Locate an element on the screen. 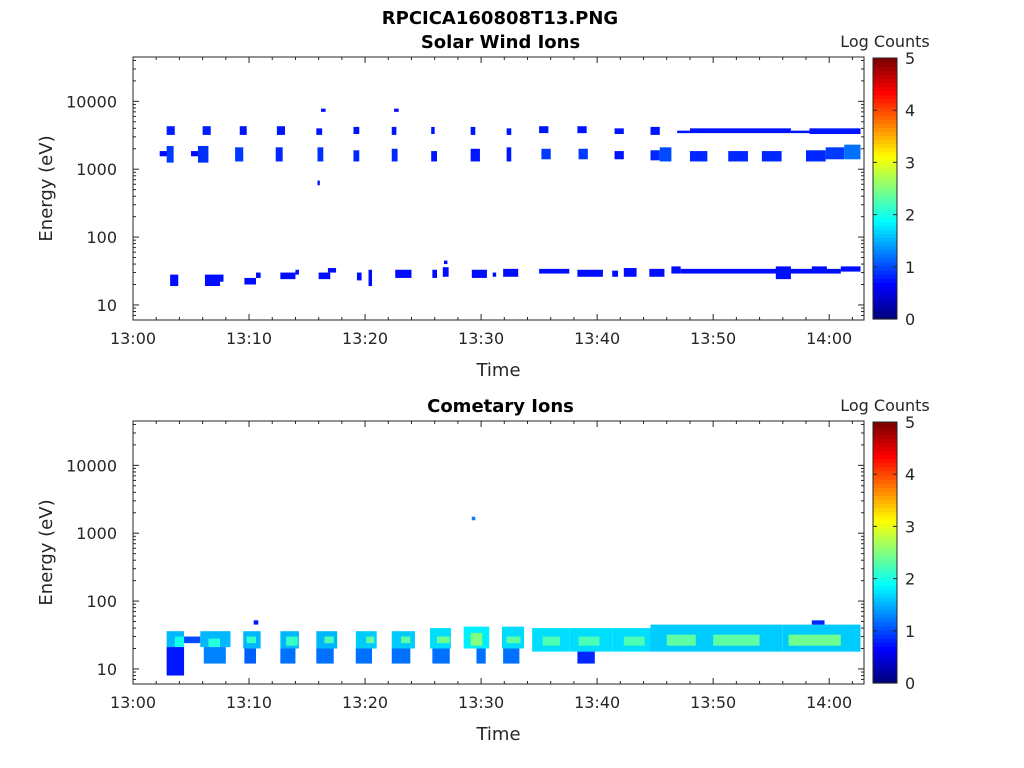  x-tick-label: 13:40 is located at coordinates (597, 702).